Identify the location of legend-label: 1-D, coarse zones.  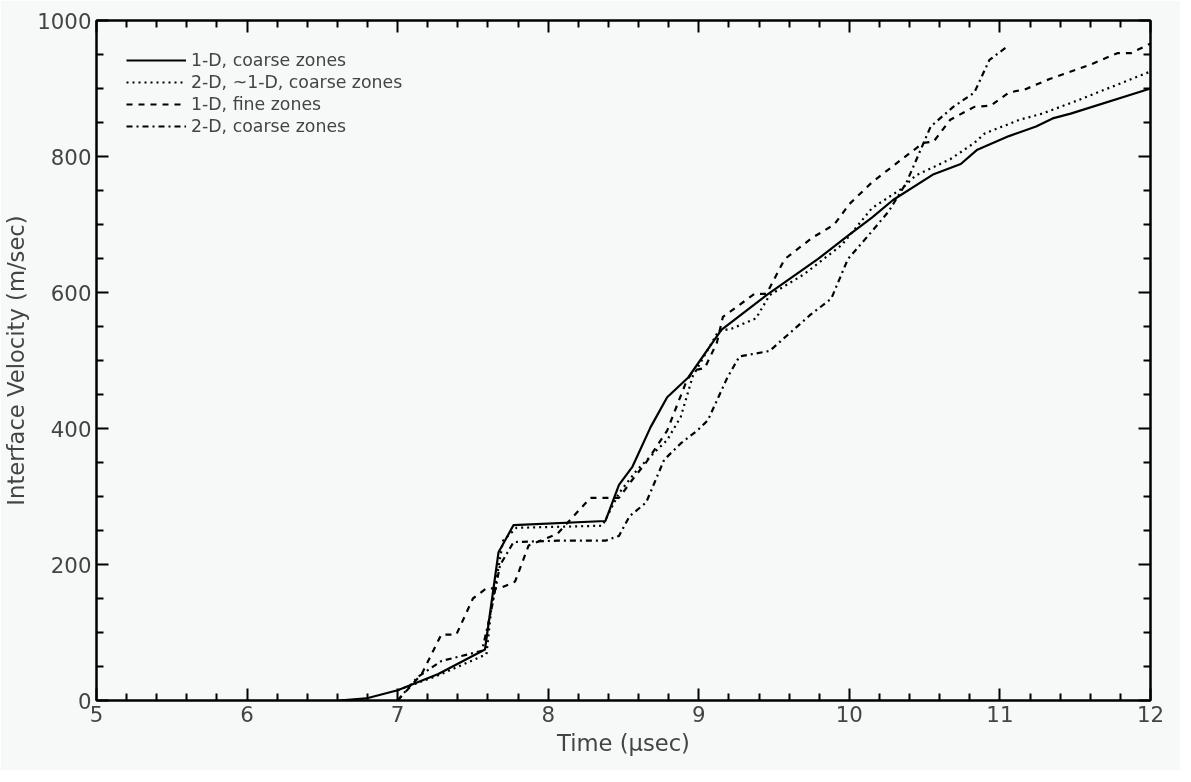
(269, 60).